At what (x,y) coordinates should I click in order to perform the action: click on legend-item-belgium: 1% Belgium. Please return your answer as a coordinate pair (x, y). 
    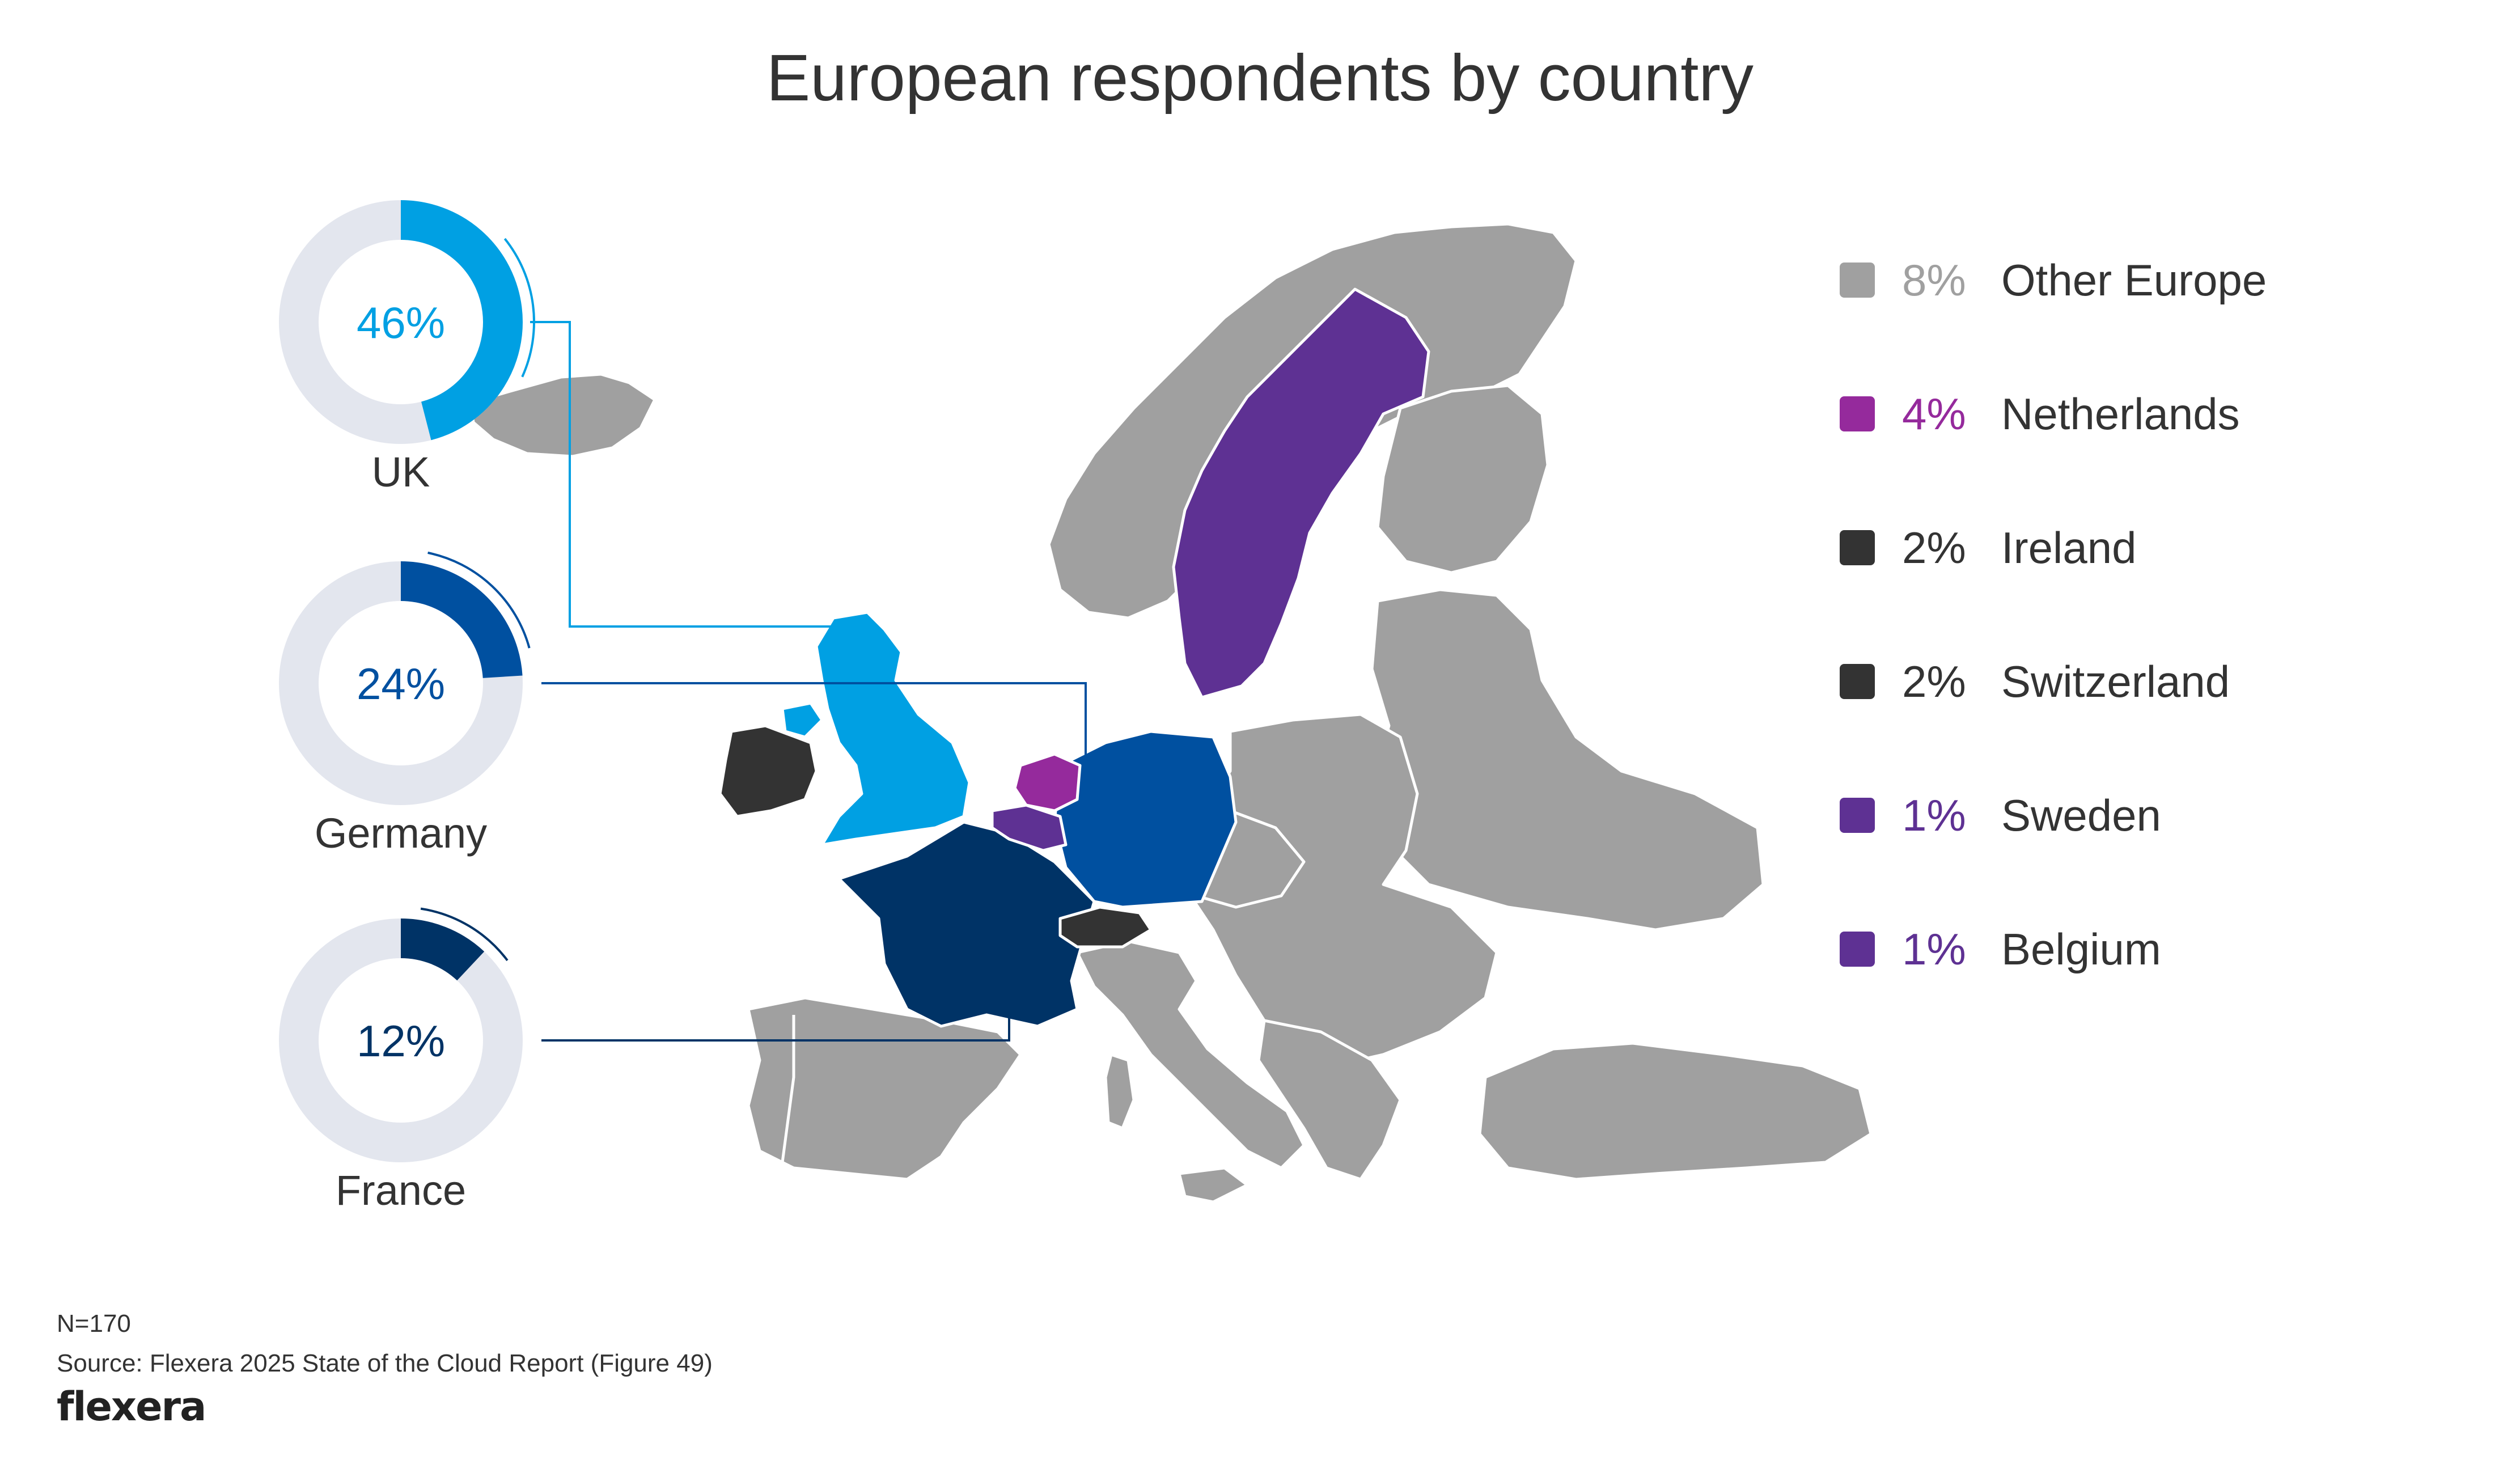
    Looking at the image, I should click on (2000, 949).